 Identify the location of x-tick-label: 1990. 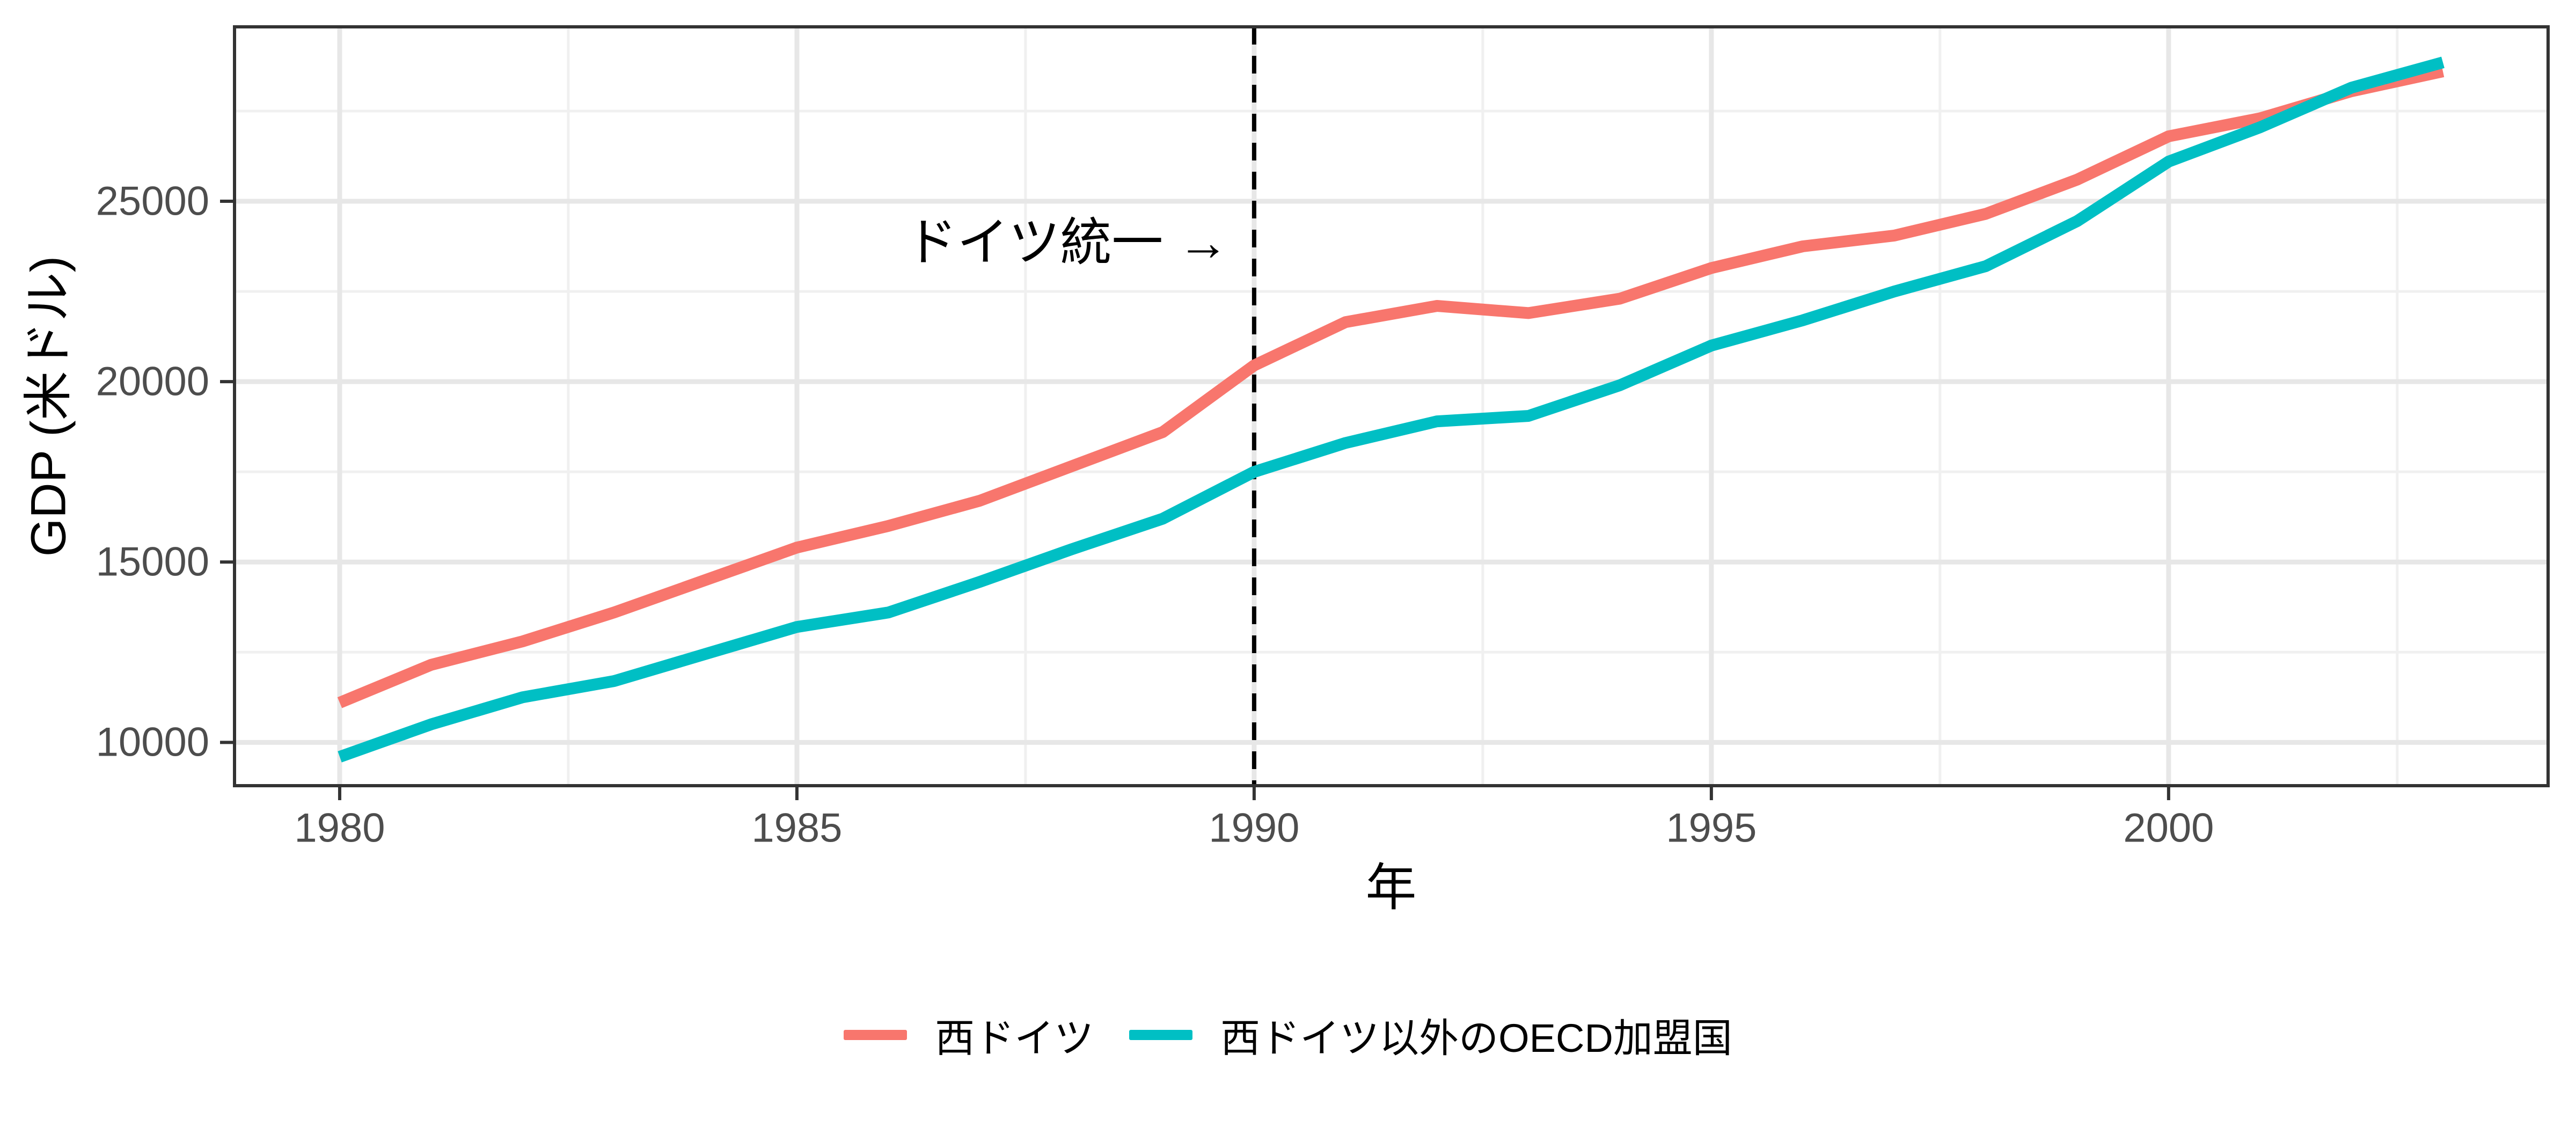
(1254, 828).